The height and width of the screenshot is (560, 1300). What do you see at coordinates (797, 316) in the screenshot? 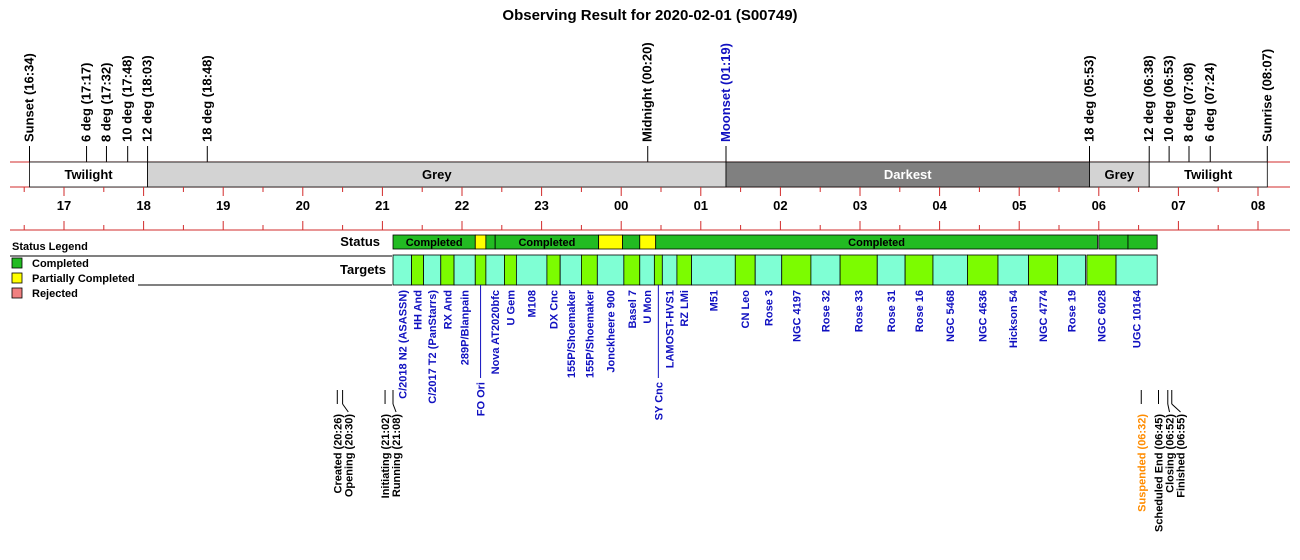
I see `target-label: NGC 4197` at bounding box center [797, 316].